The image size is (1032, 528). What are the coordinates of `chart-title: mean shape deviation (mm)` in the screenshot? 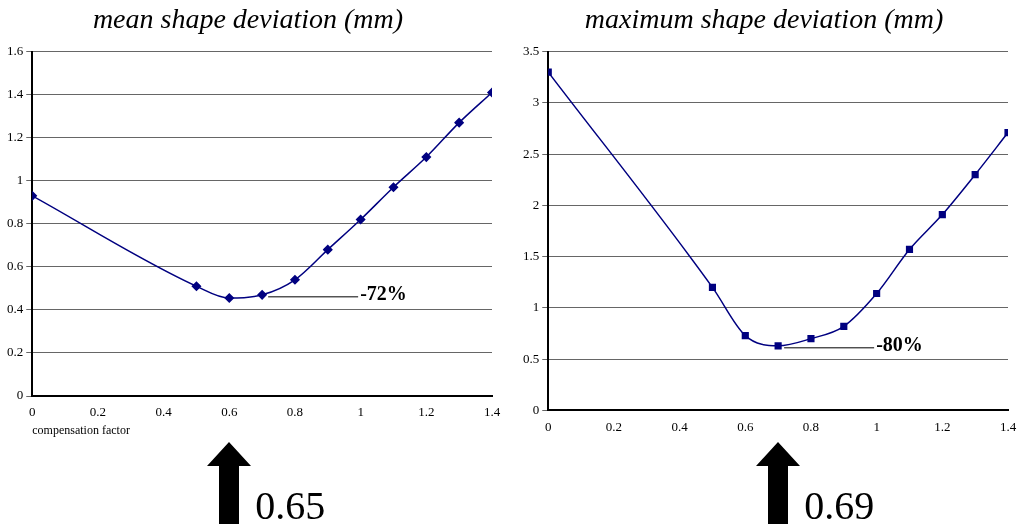 It's located at (248, 19).